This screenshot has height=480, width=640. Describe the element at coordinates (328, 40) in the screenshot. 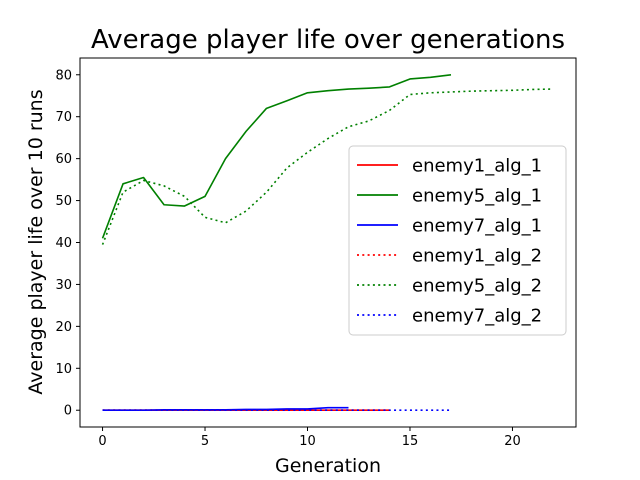

I see `chart-title: Average player life over generations` at that location.